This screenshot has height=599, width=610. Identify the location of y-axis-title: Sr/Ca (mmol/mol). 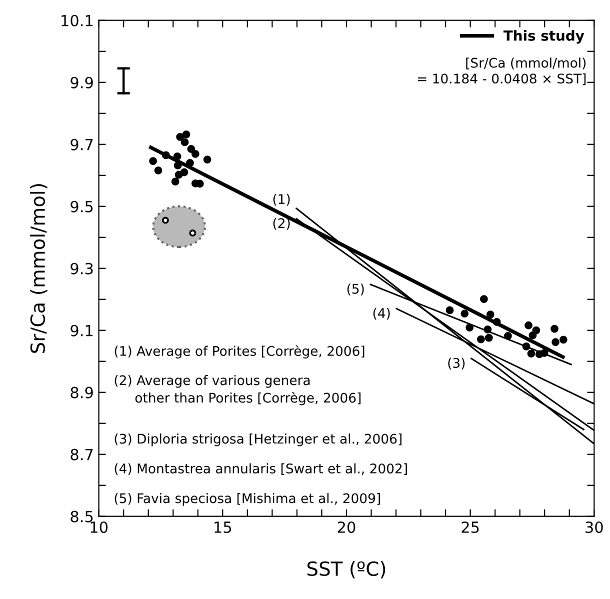
(39, 268).